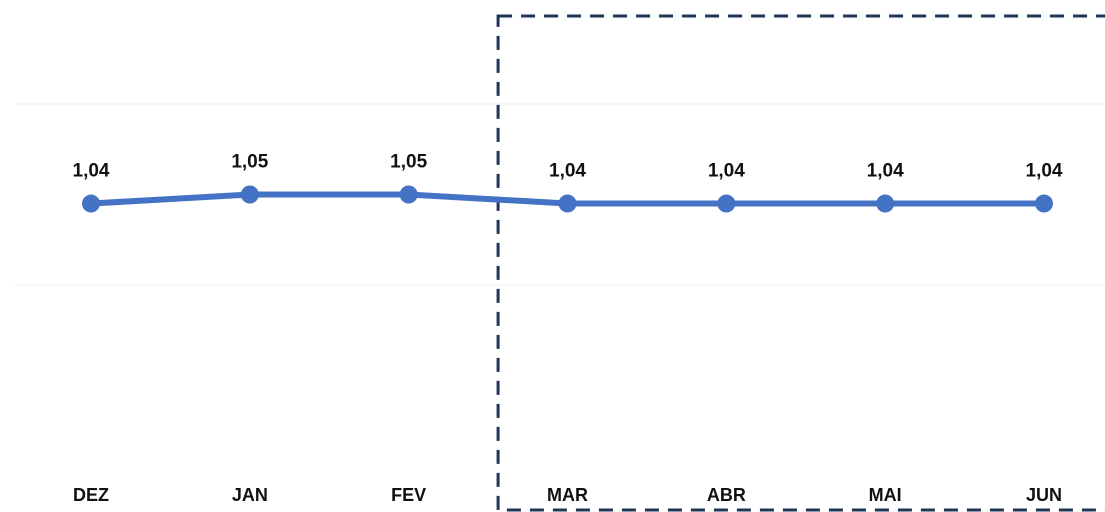 This screenshot has height=512, width=1105. What do you see at coordinates (885, 203) in the screenshot?
I see `data-point-mai` at bounding box center [885, 203].